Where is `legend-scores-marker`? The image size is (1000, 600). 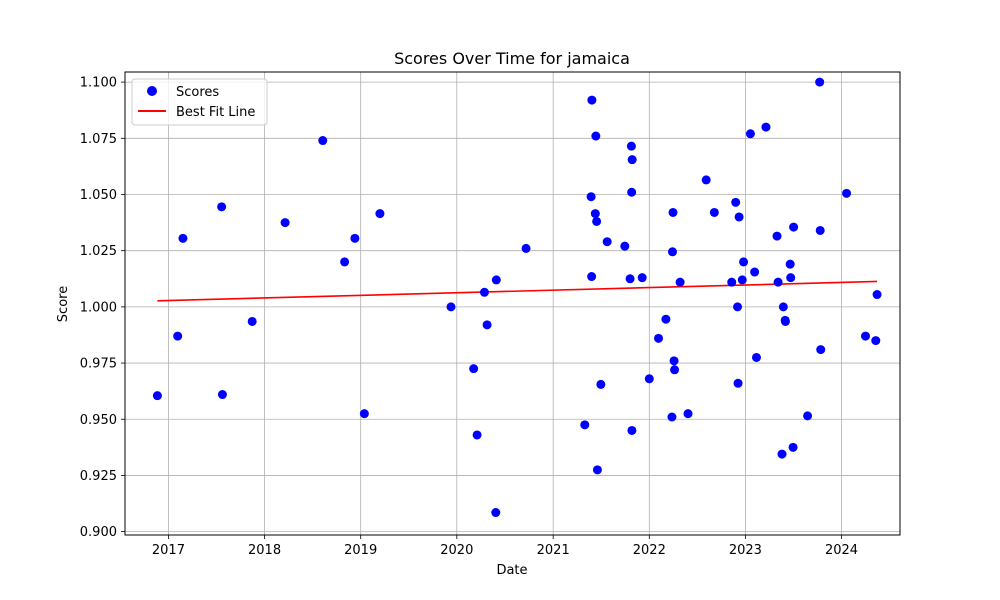 legend-scores-marker is located at coordinates (152, 91).